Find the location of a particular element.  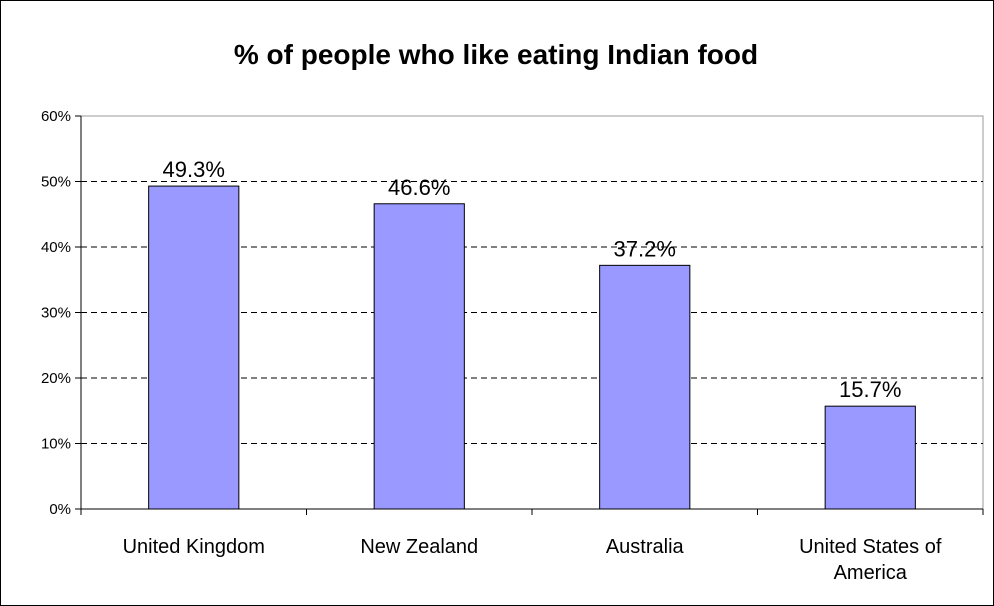

y-tick-label: 0% is located at coordinates (60, 509).